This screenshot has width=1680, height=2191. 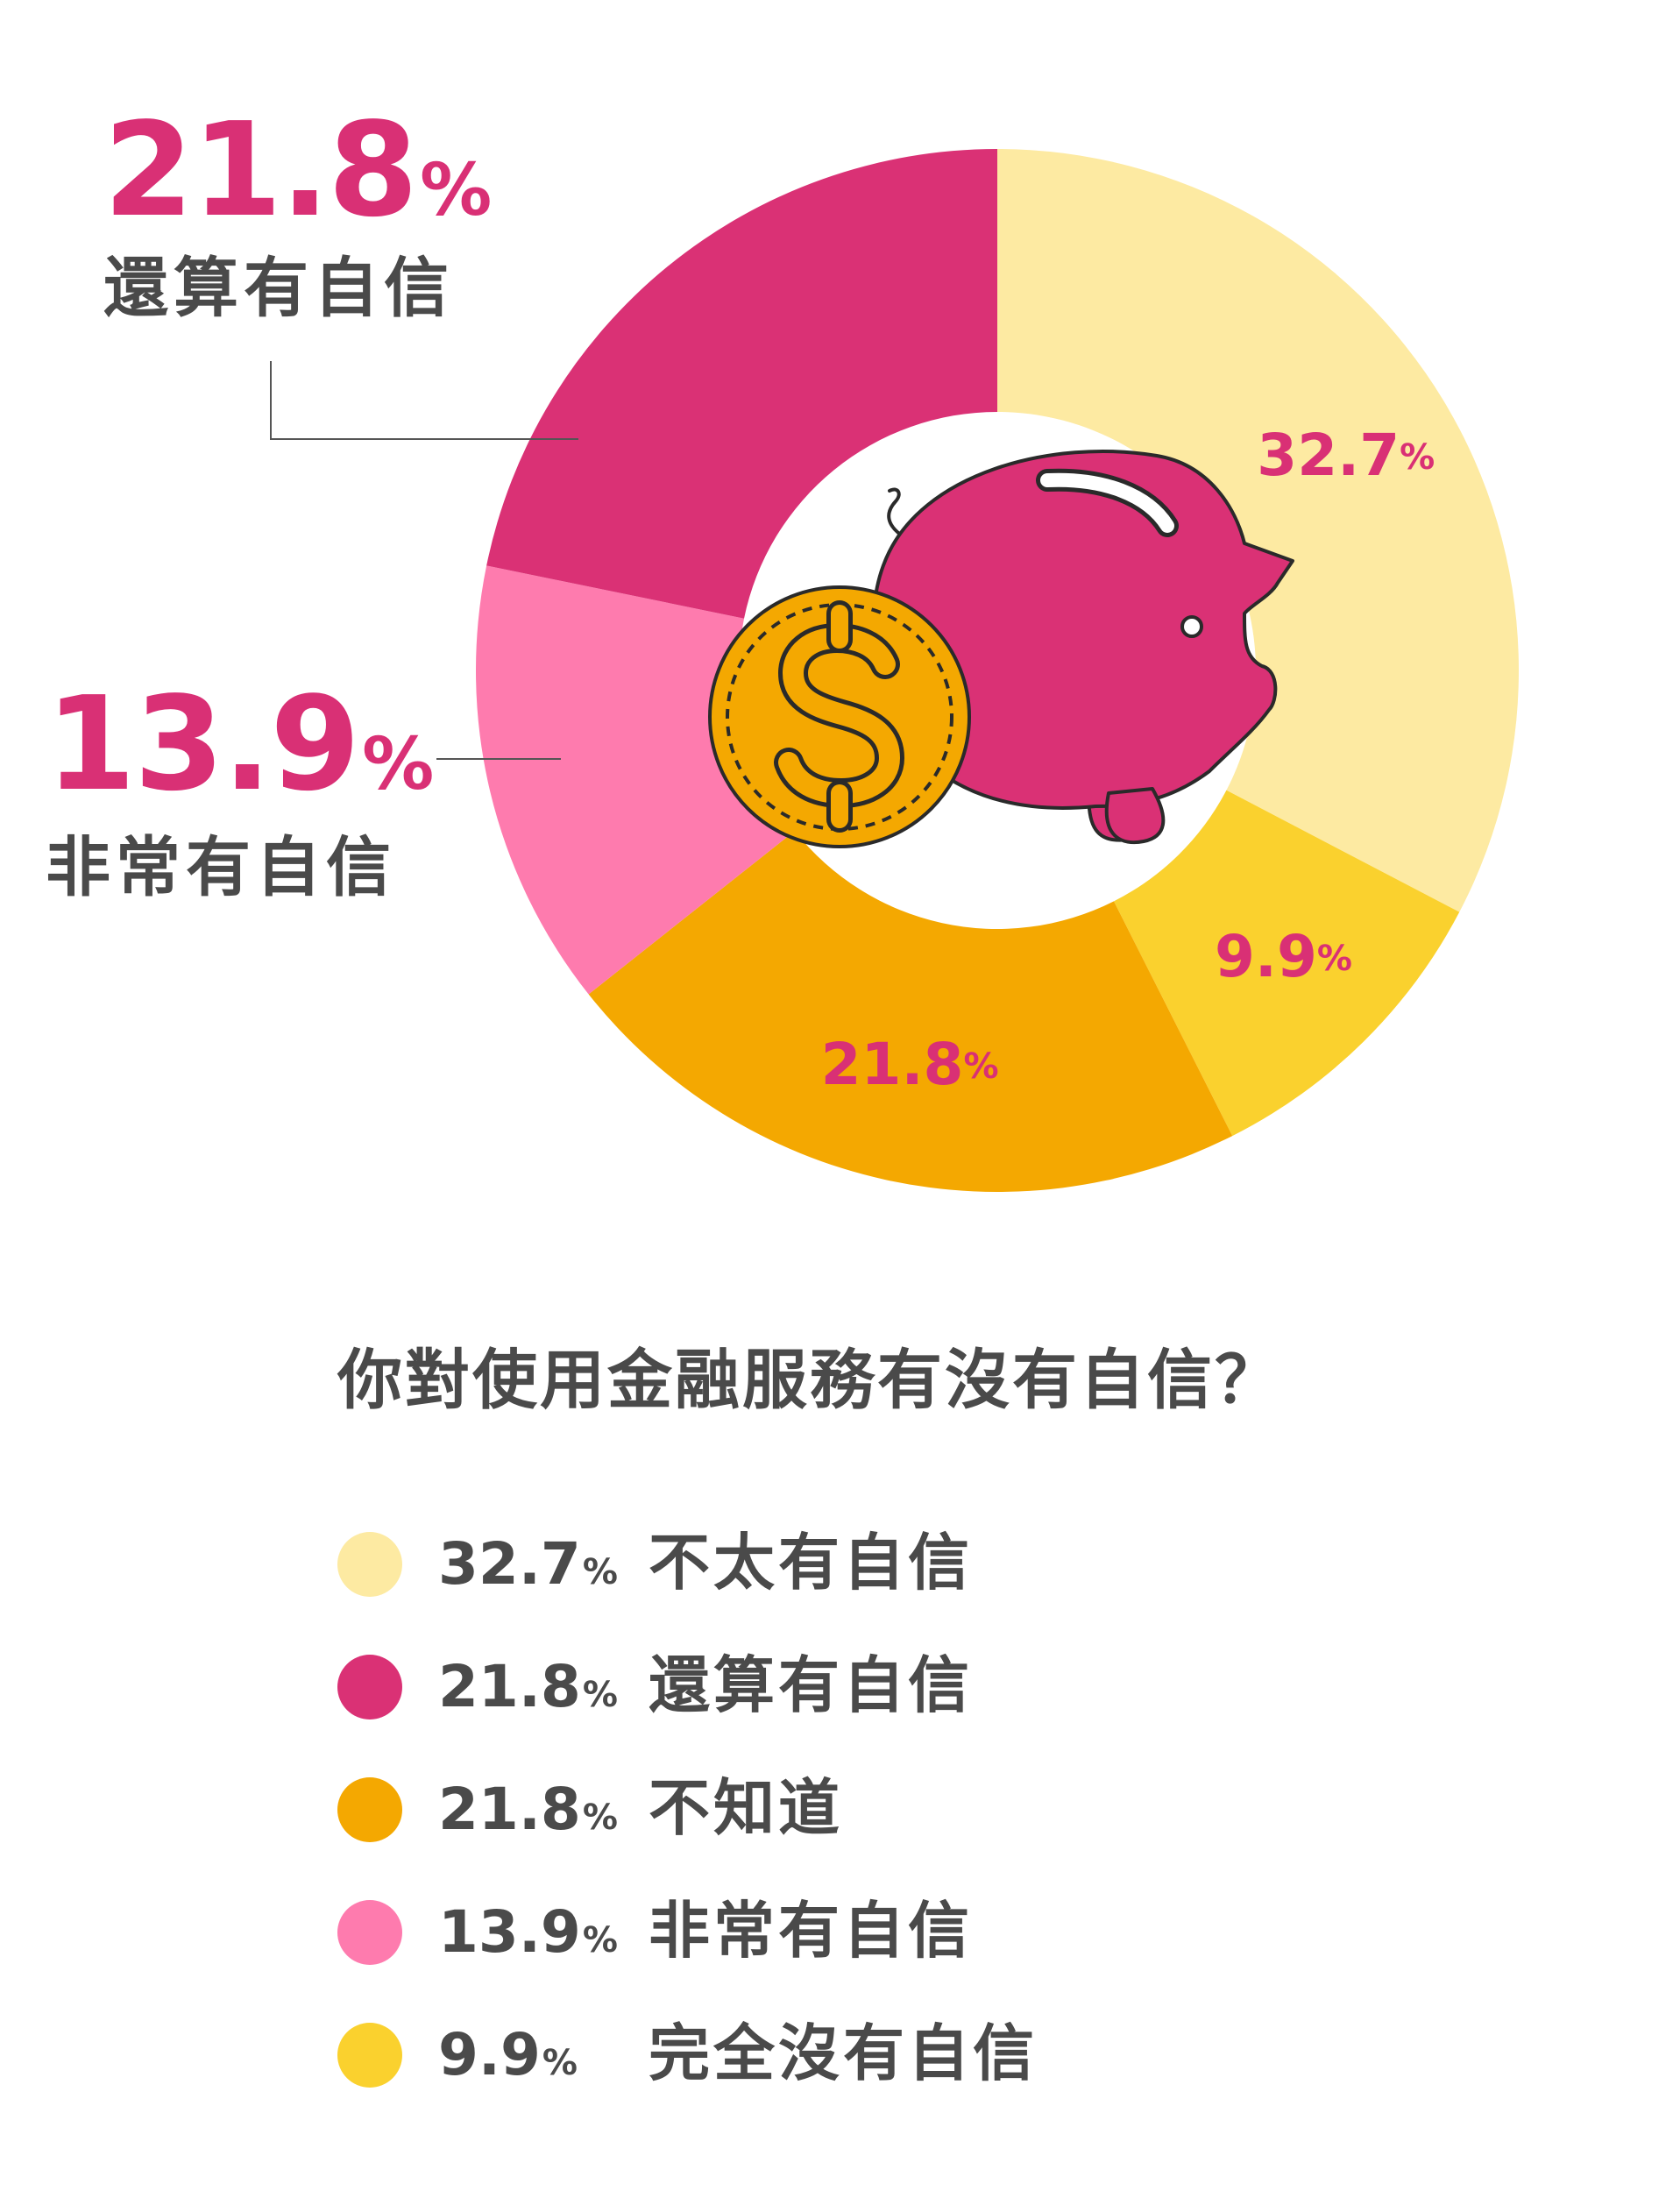 What do you see at coordinates (839, 716) in the screenshot?
I see `dollar-coin-icon` at bounding box center [839, 716].